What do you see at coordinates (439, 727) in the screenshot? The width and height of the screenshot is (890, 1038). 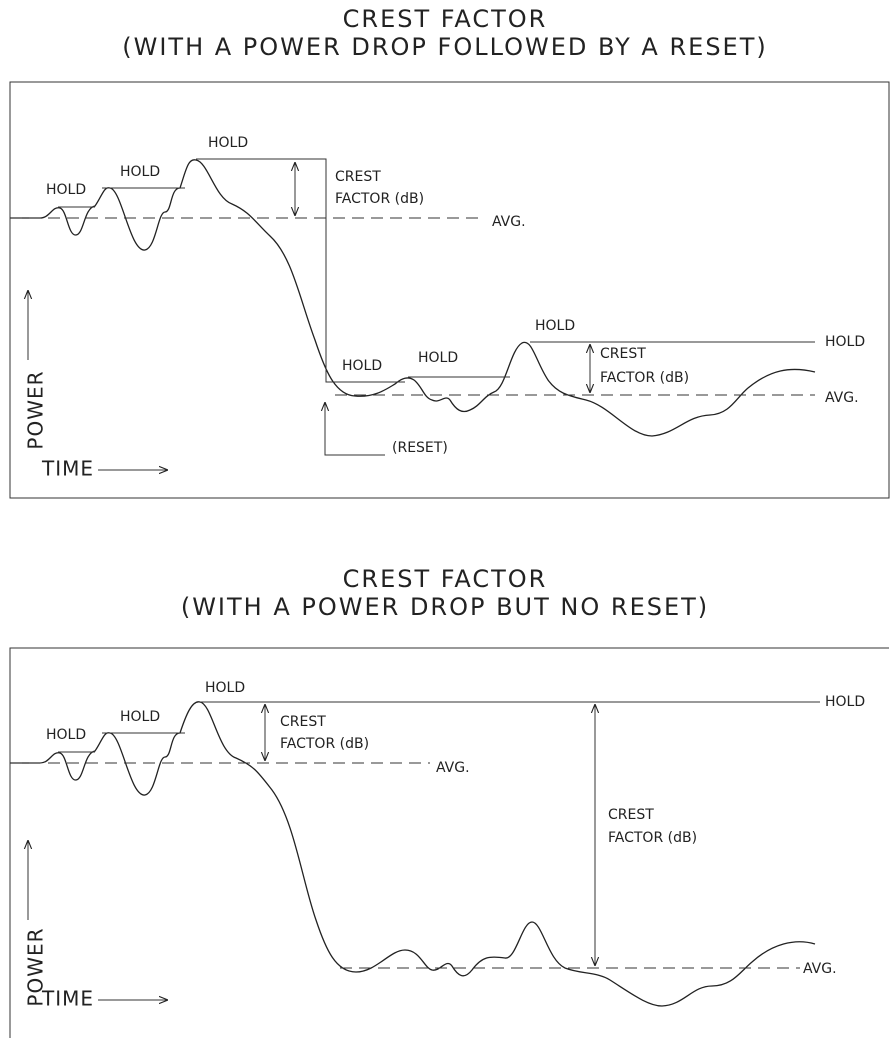 I see `hold-line` at bounding box center [439, 727].